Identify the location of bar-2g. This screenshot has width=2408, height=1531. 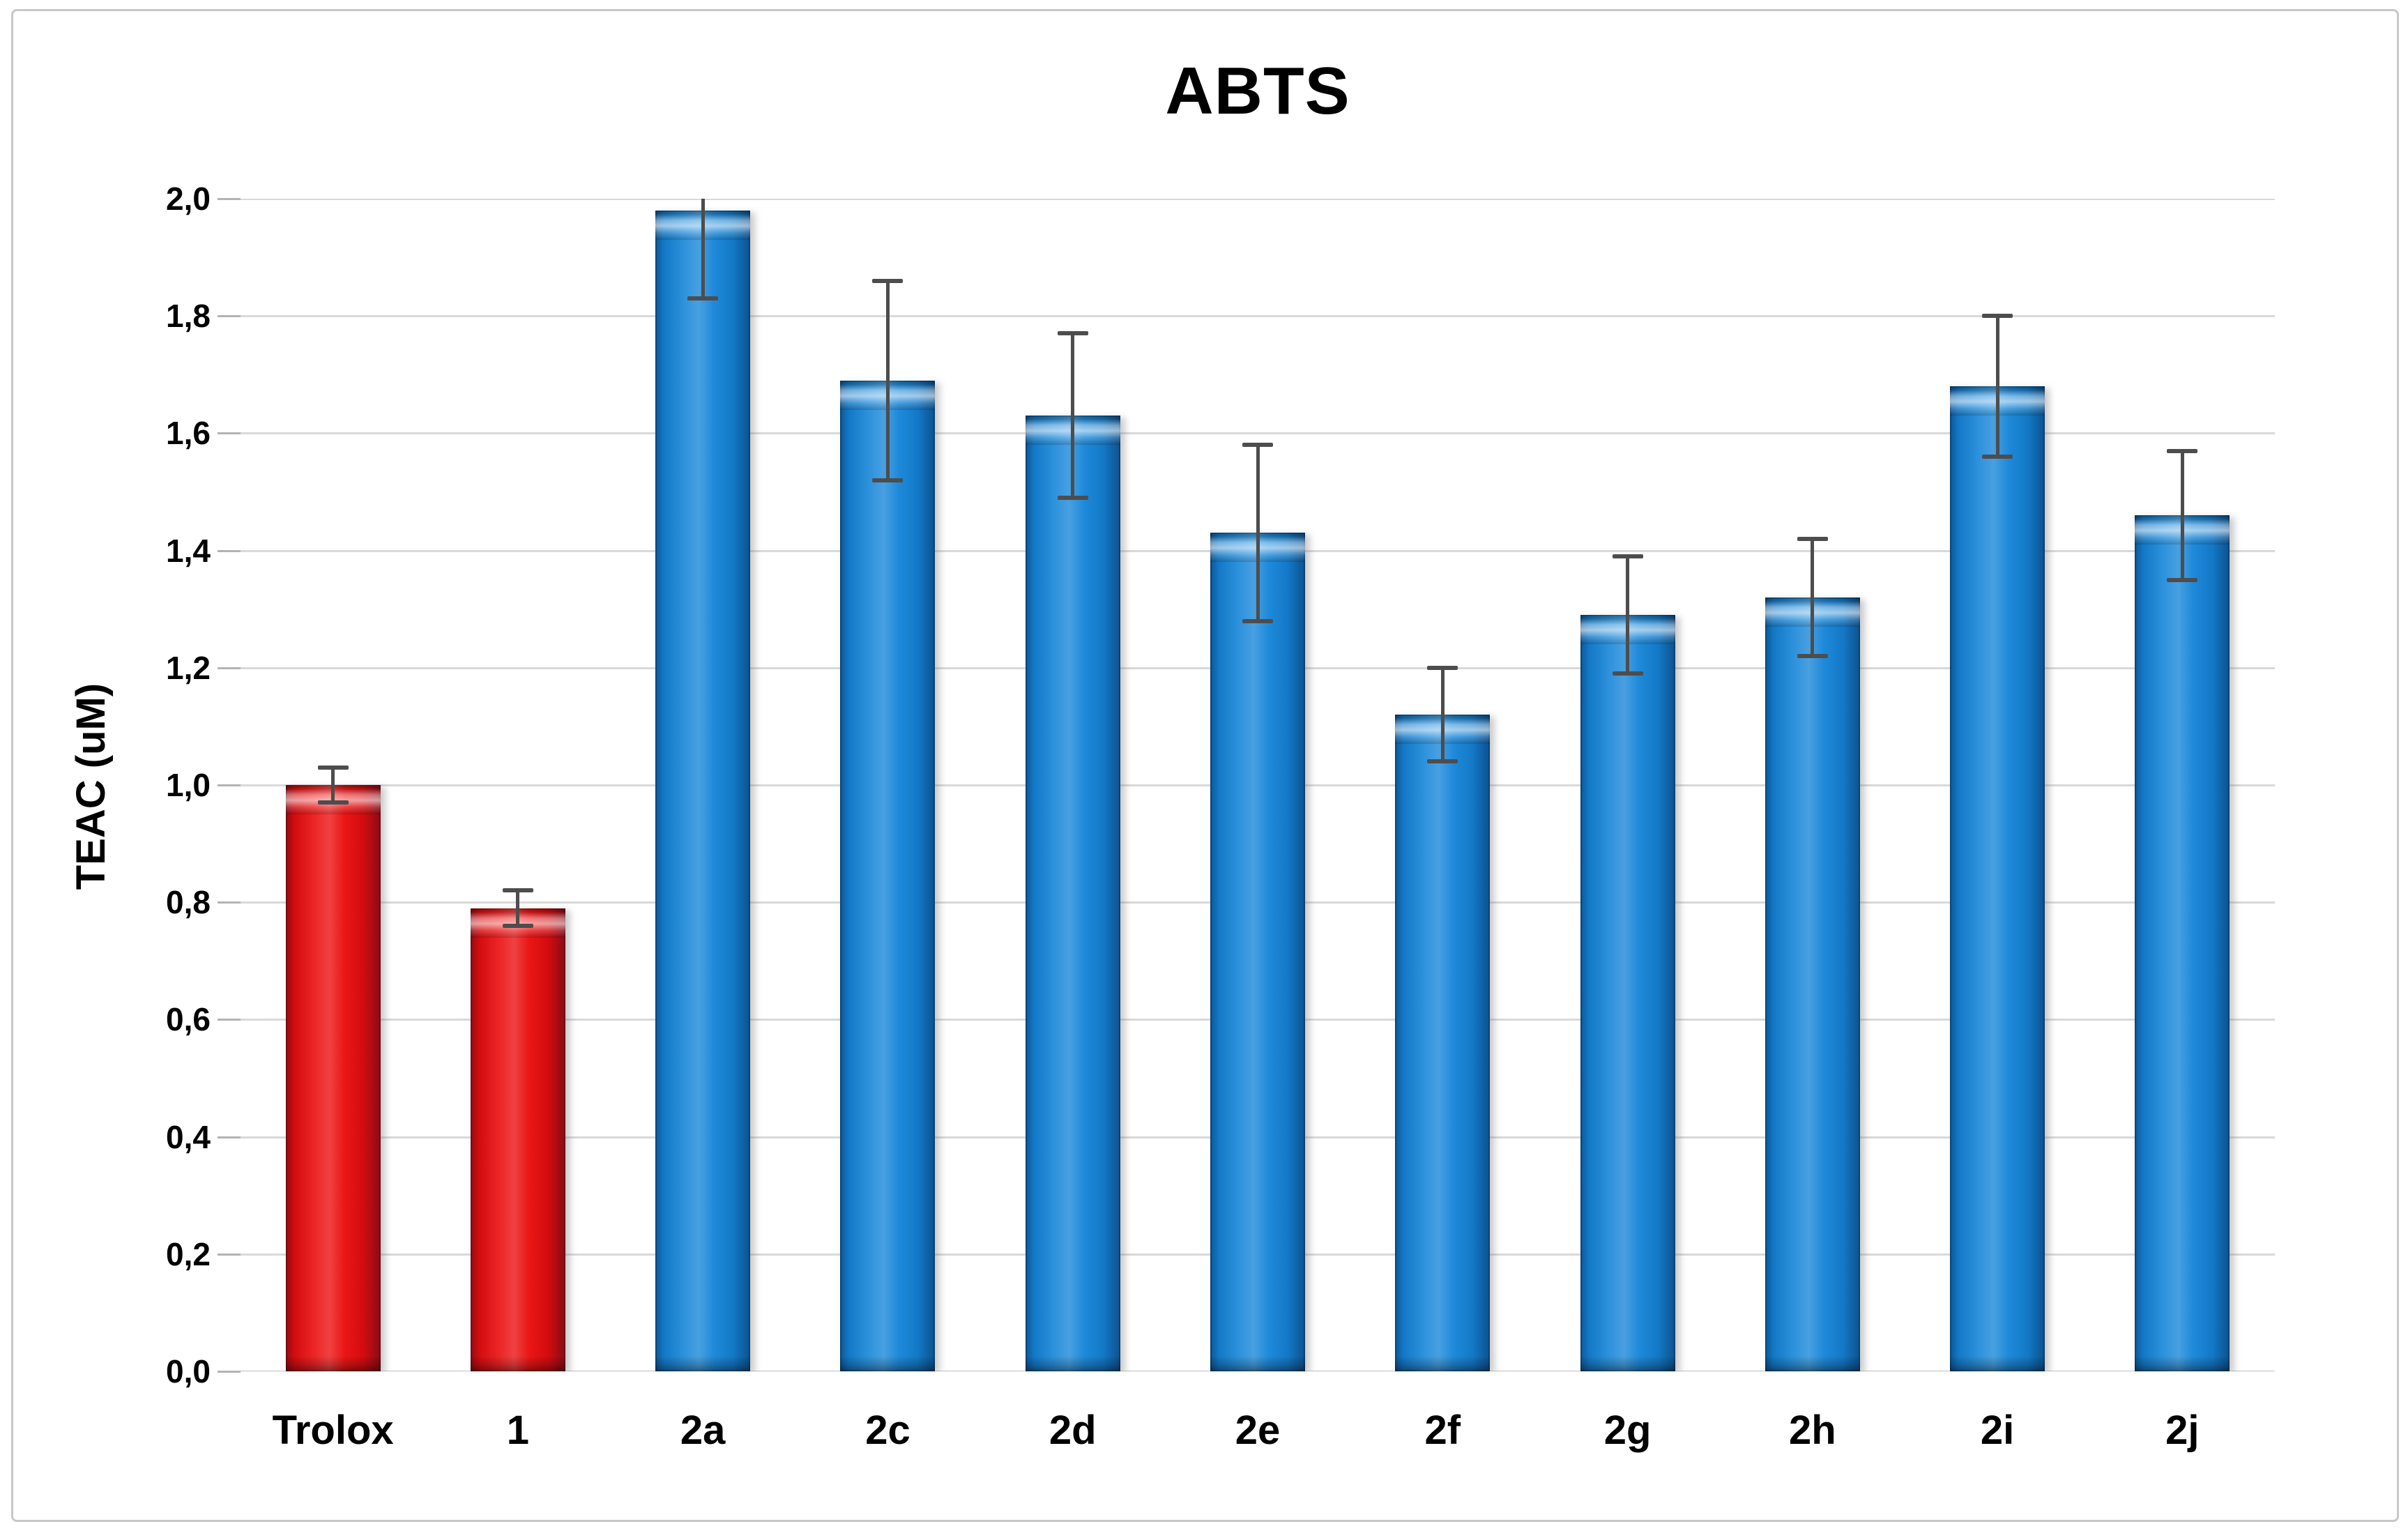
(1627, 993).